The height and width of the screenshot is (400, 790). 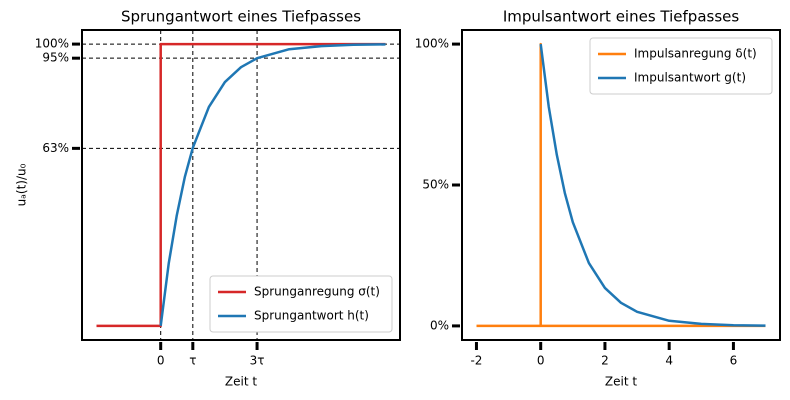 What do you see at coordinates (22, 184) in the screenshot?
I see `y-axis-label: uₐ(t)/u₀` at bounding box center [22, 184].